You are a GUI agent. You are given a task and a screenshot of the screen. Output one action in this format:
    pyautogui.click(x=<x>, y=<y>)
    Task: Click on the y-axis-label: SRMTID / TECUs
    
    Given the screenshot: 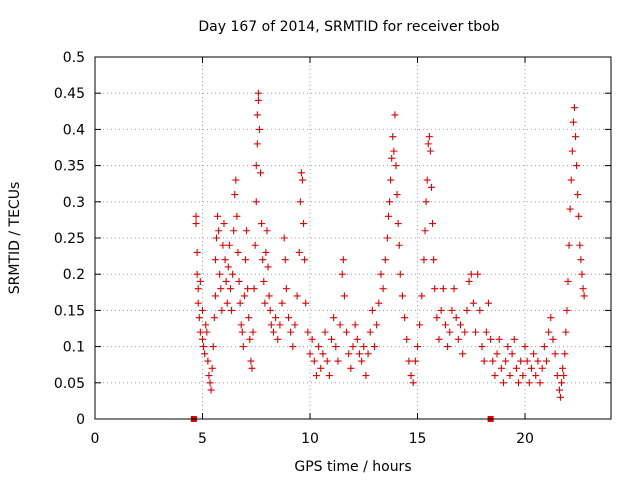 What is the action you would take?
    pyautogui.click(x=15, y=238)
    